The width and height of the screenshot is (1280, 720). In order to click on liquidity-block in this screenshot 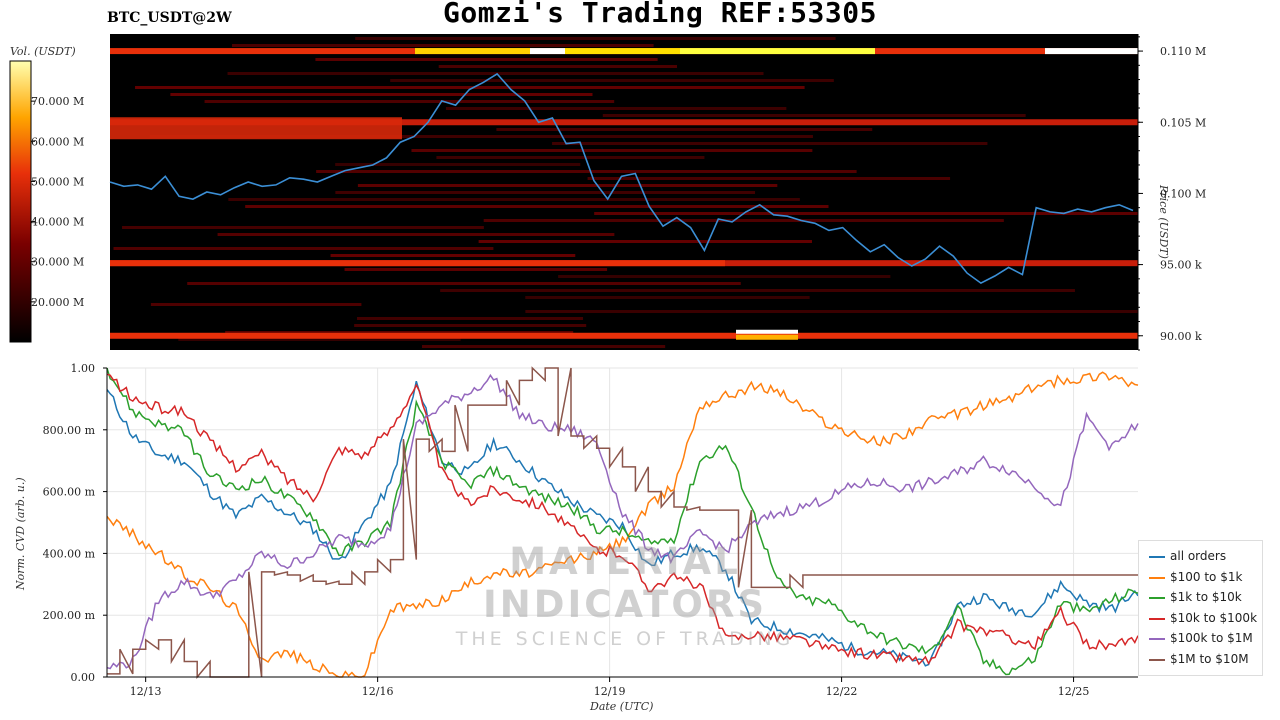, I will do `click(256, 128)`.